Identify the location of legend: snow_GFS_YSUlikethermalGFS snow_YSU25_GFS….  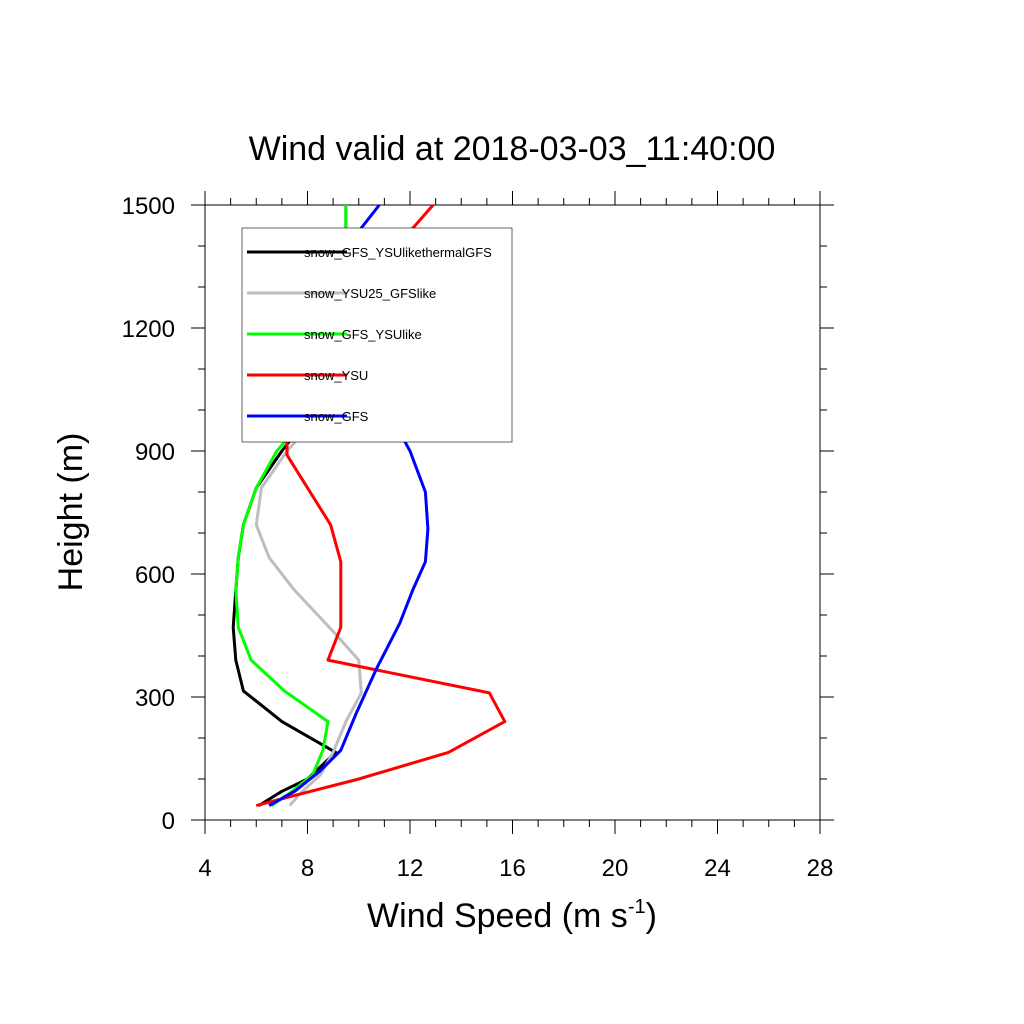
(377, 335).